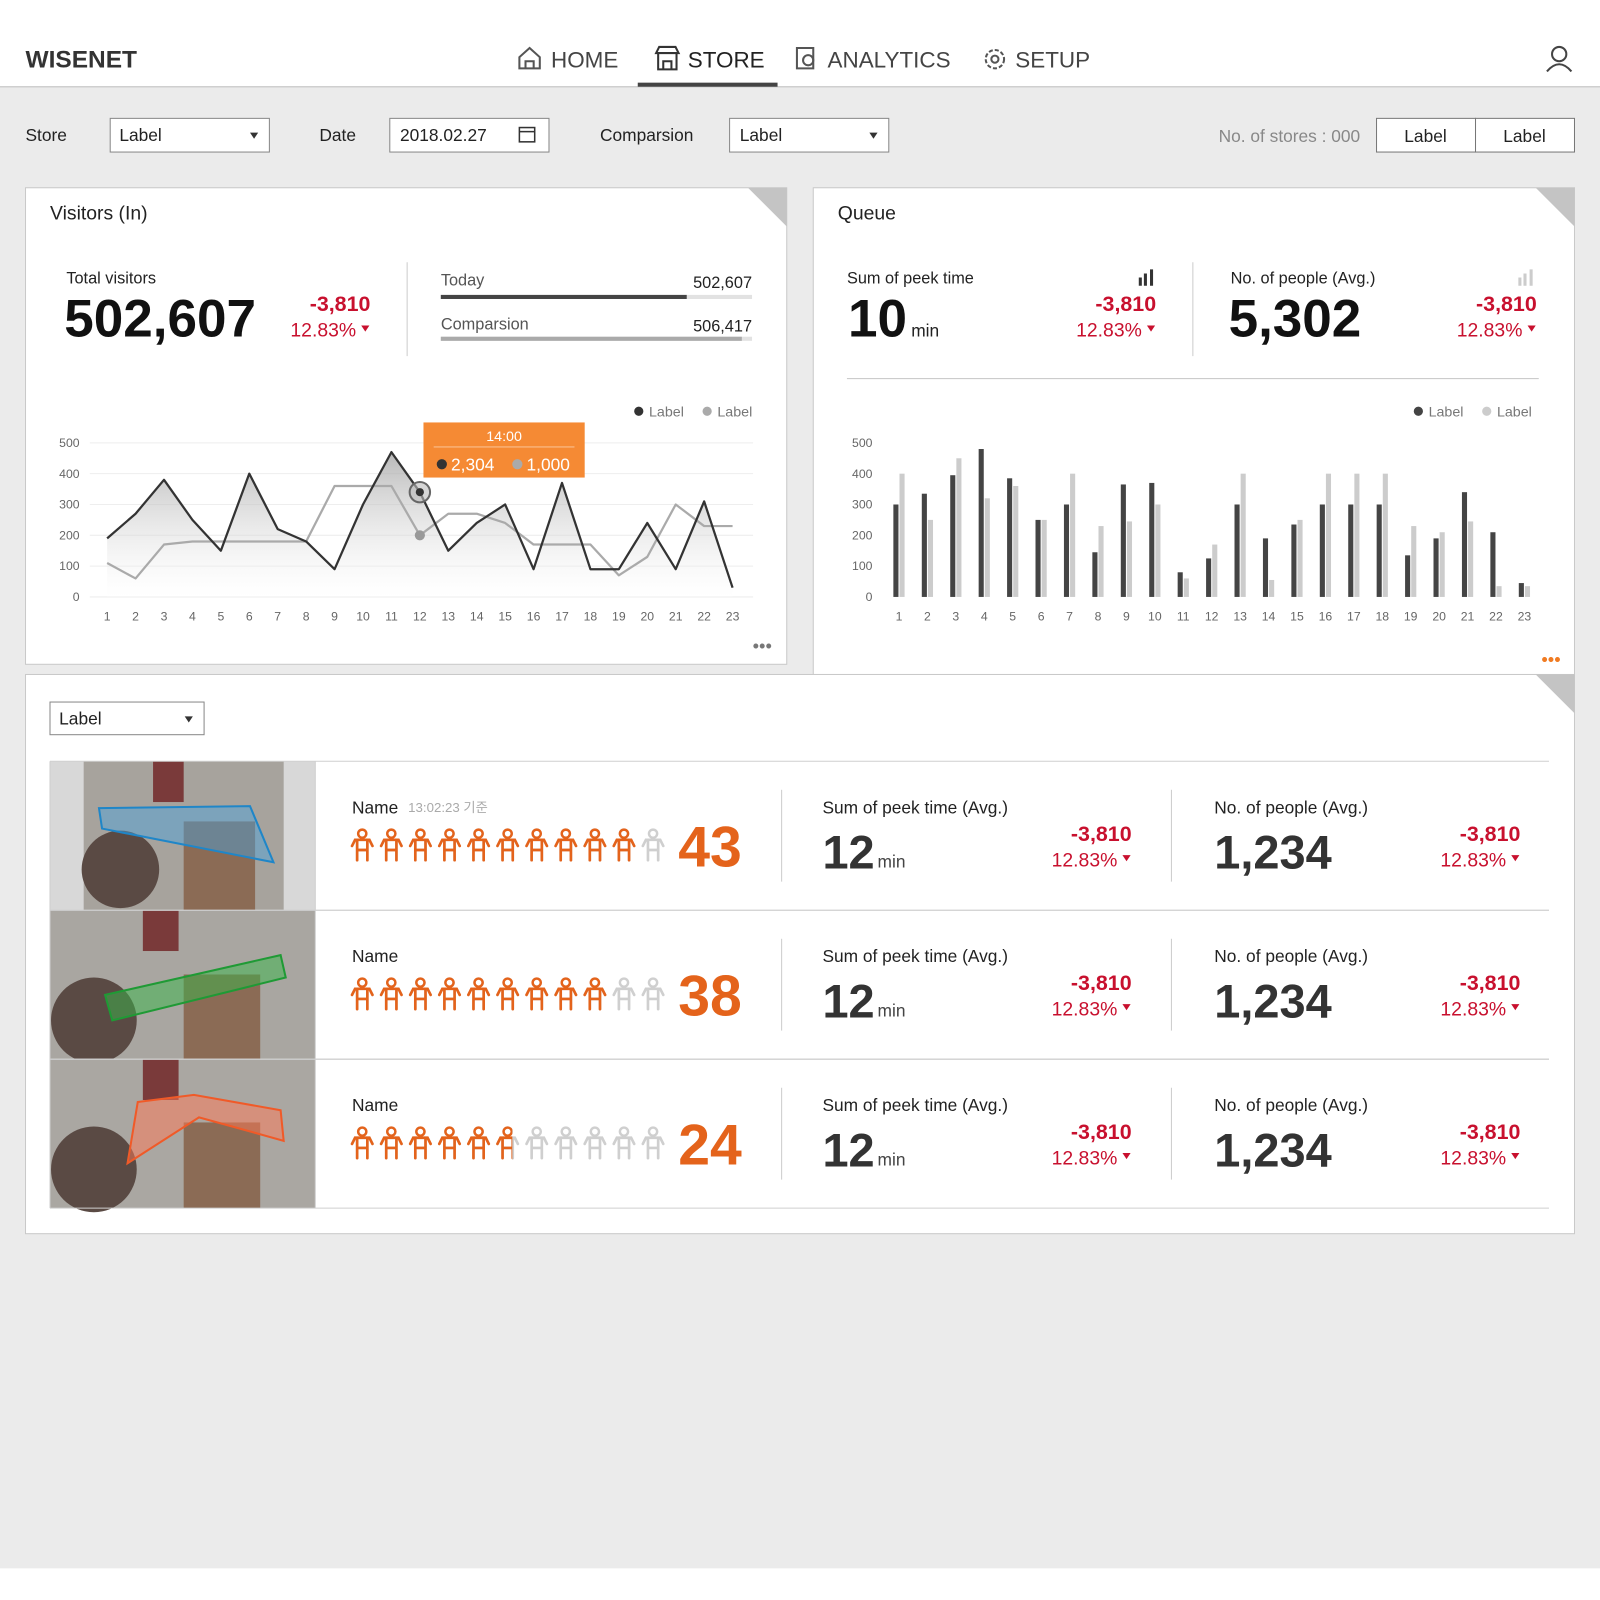 The height and width of the screenshot is (1600, 1600). Describe the element at coordinates (82, 59) in the screenshot. I see `logo: WISENET` at that location.